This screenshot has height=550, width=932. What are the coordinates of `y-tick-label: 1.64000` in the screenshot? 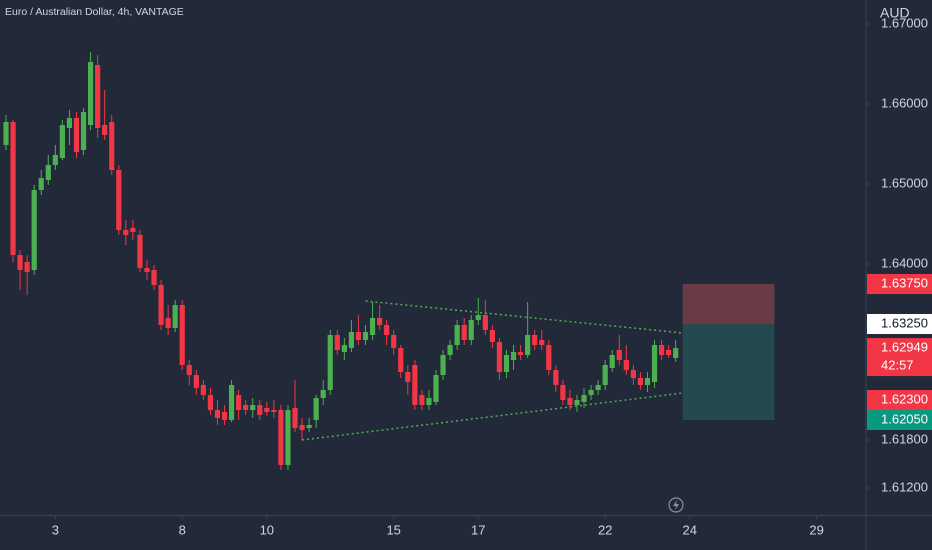 It's located at (904, 262).